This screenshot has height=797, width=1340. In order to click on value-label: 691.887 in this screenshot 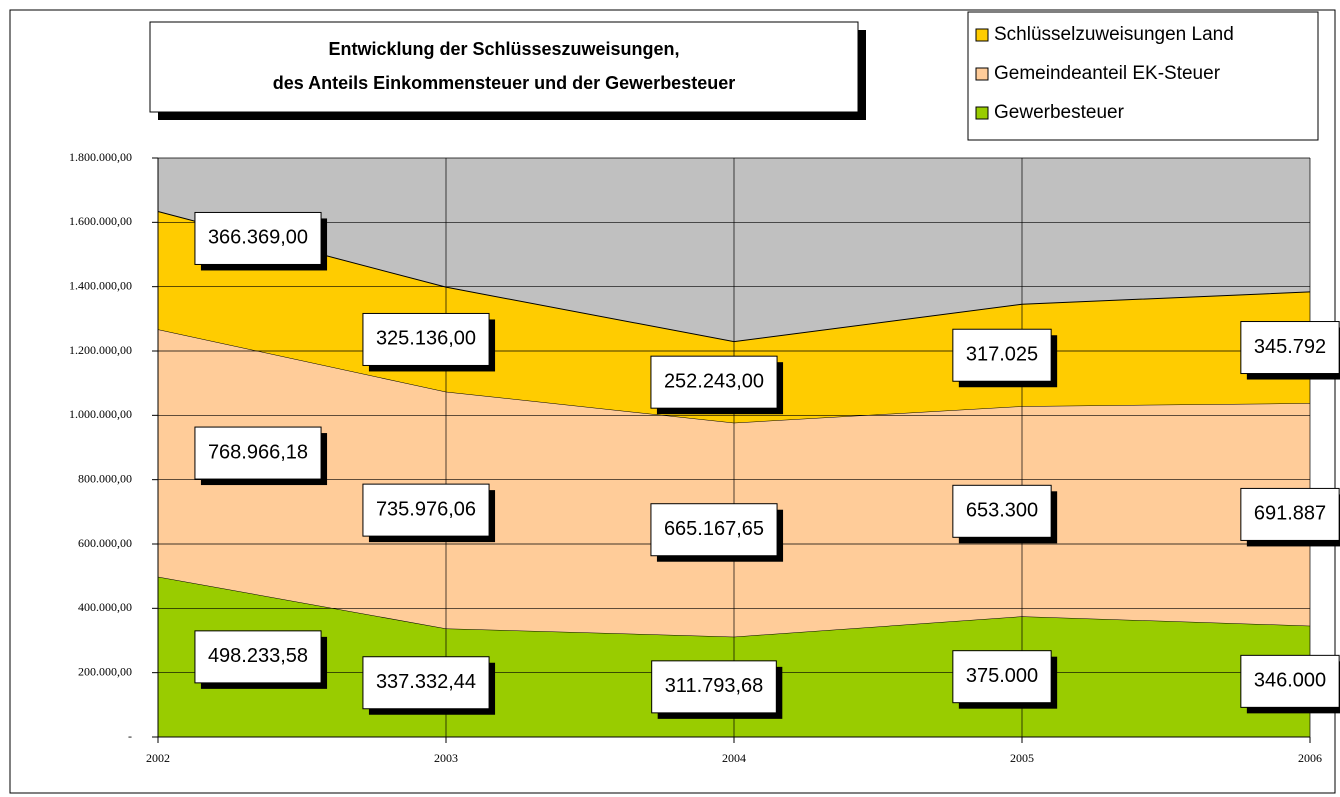, I will do `click(1290, 517)`.